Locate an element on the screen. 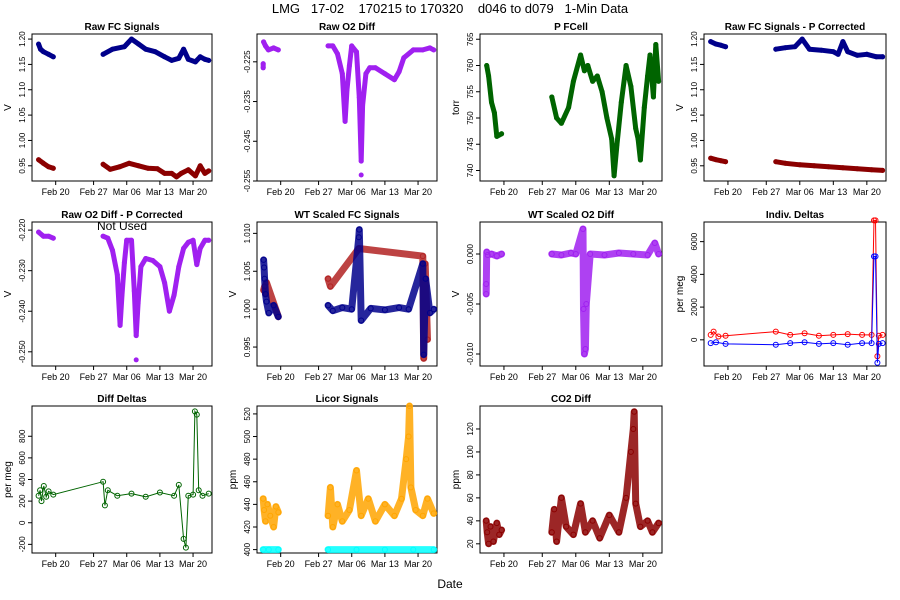 The height and width of the screenshot is (600, 900). y-axis-label: V is located at coordinates (456, 293).